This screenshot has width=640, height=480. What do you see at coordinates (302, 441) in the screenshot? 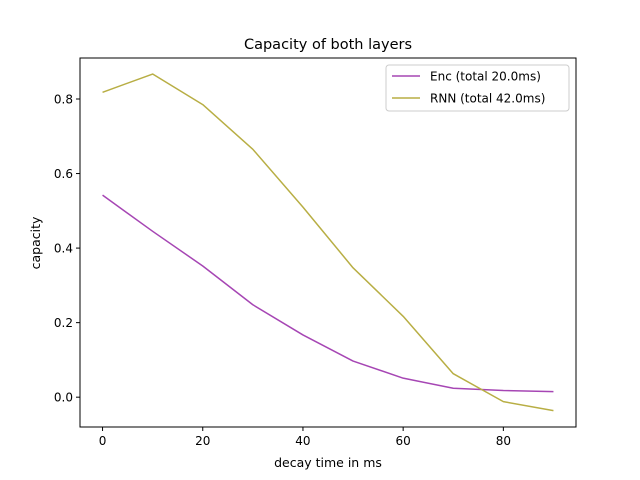
I see `x-tick-label: 40` at bounding box center [302, 441].